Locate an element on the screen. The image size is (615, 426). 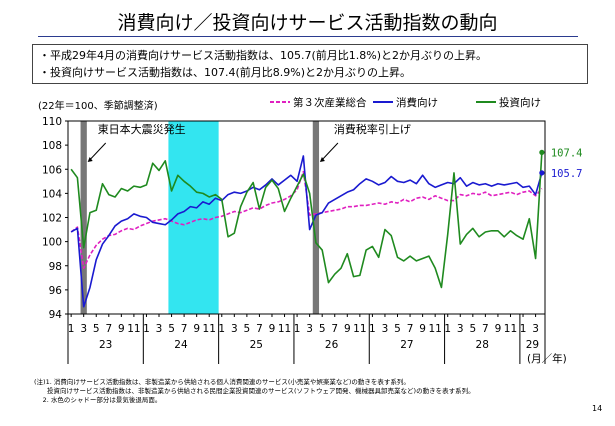
year-label: 24 is located at coordinates (181, 345).